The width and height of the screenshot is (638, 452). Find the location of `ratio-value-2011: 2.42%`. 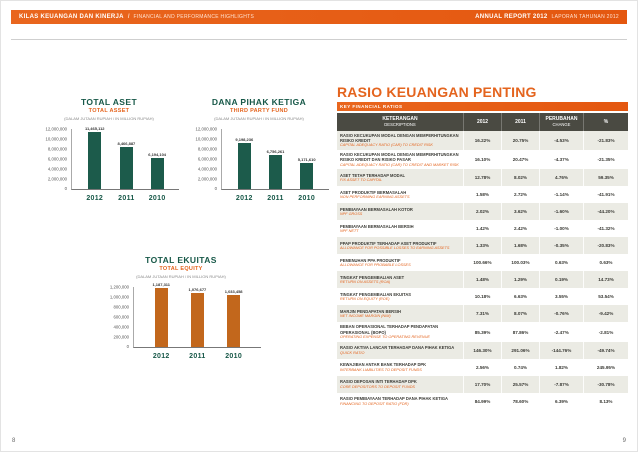

ratio-value-2011: 2.42% is located at coordinates (521, 229).